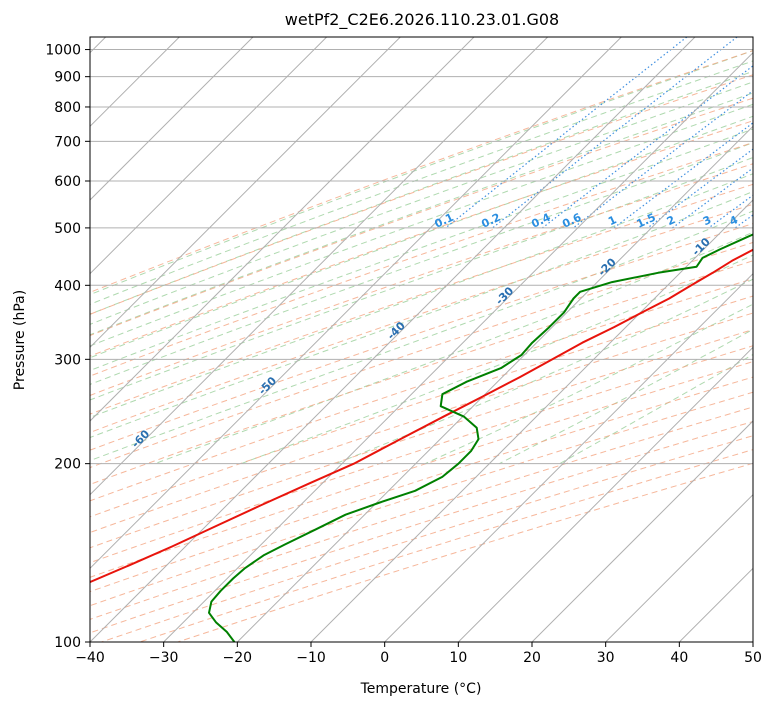 The width and height of the screenshot is (775, 708). Describe the element at coordinates (67, 229) in the screenshot. I see `y-tick-label: 500` at that location.